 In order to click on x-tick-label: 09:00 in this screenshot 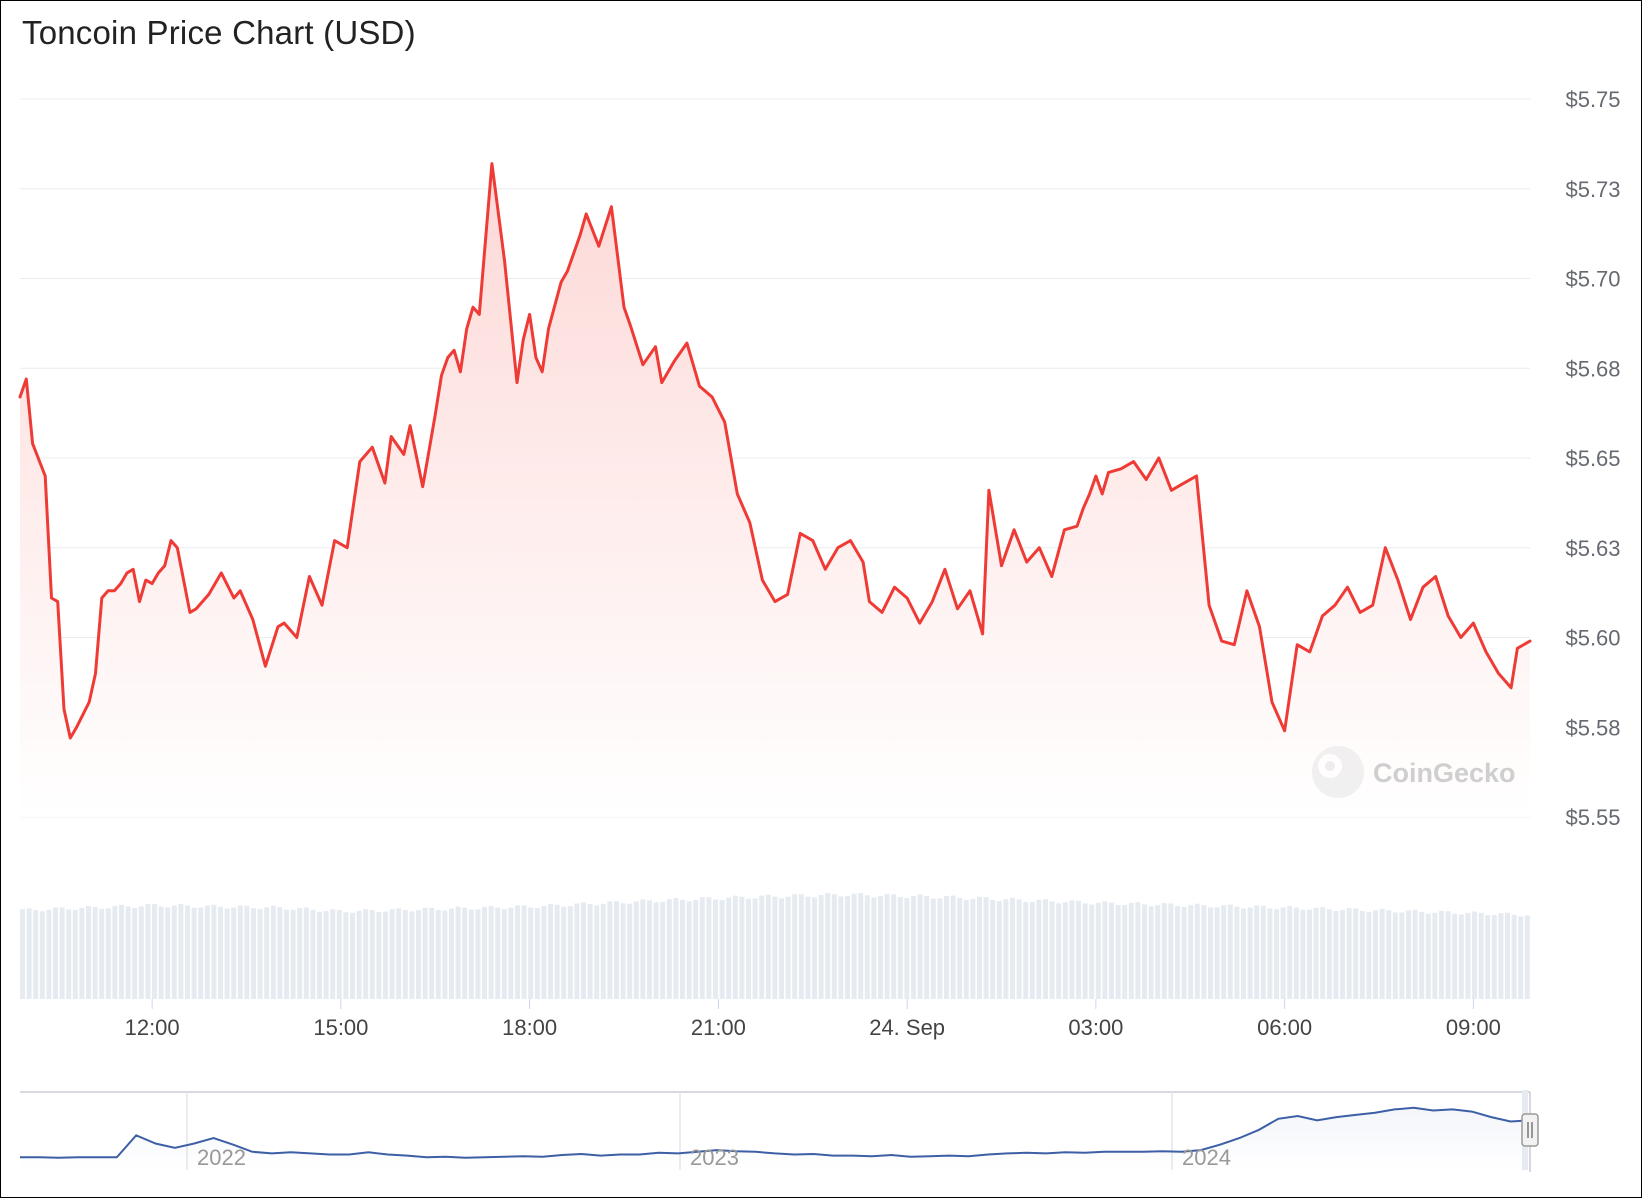, I will do `click(1473, 1027)`.